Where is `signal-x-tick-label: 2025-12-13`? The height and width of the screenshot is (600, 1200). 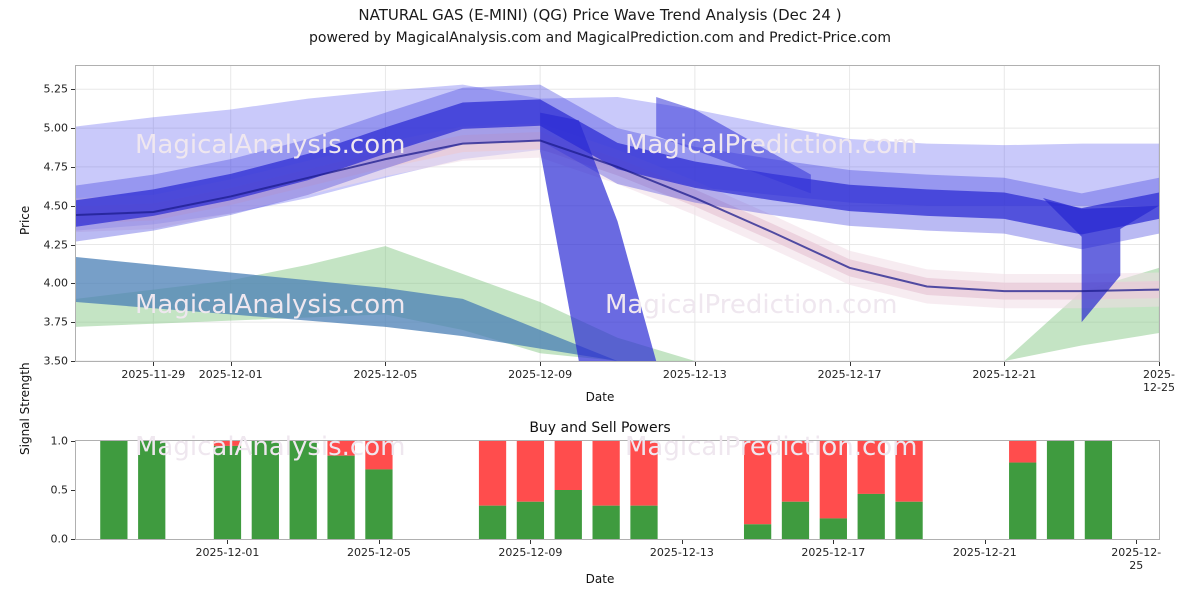 signal-x-tick-label: 2025-12-13 is located at coordinates (681, 552).